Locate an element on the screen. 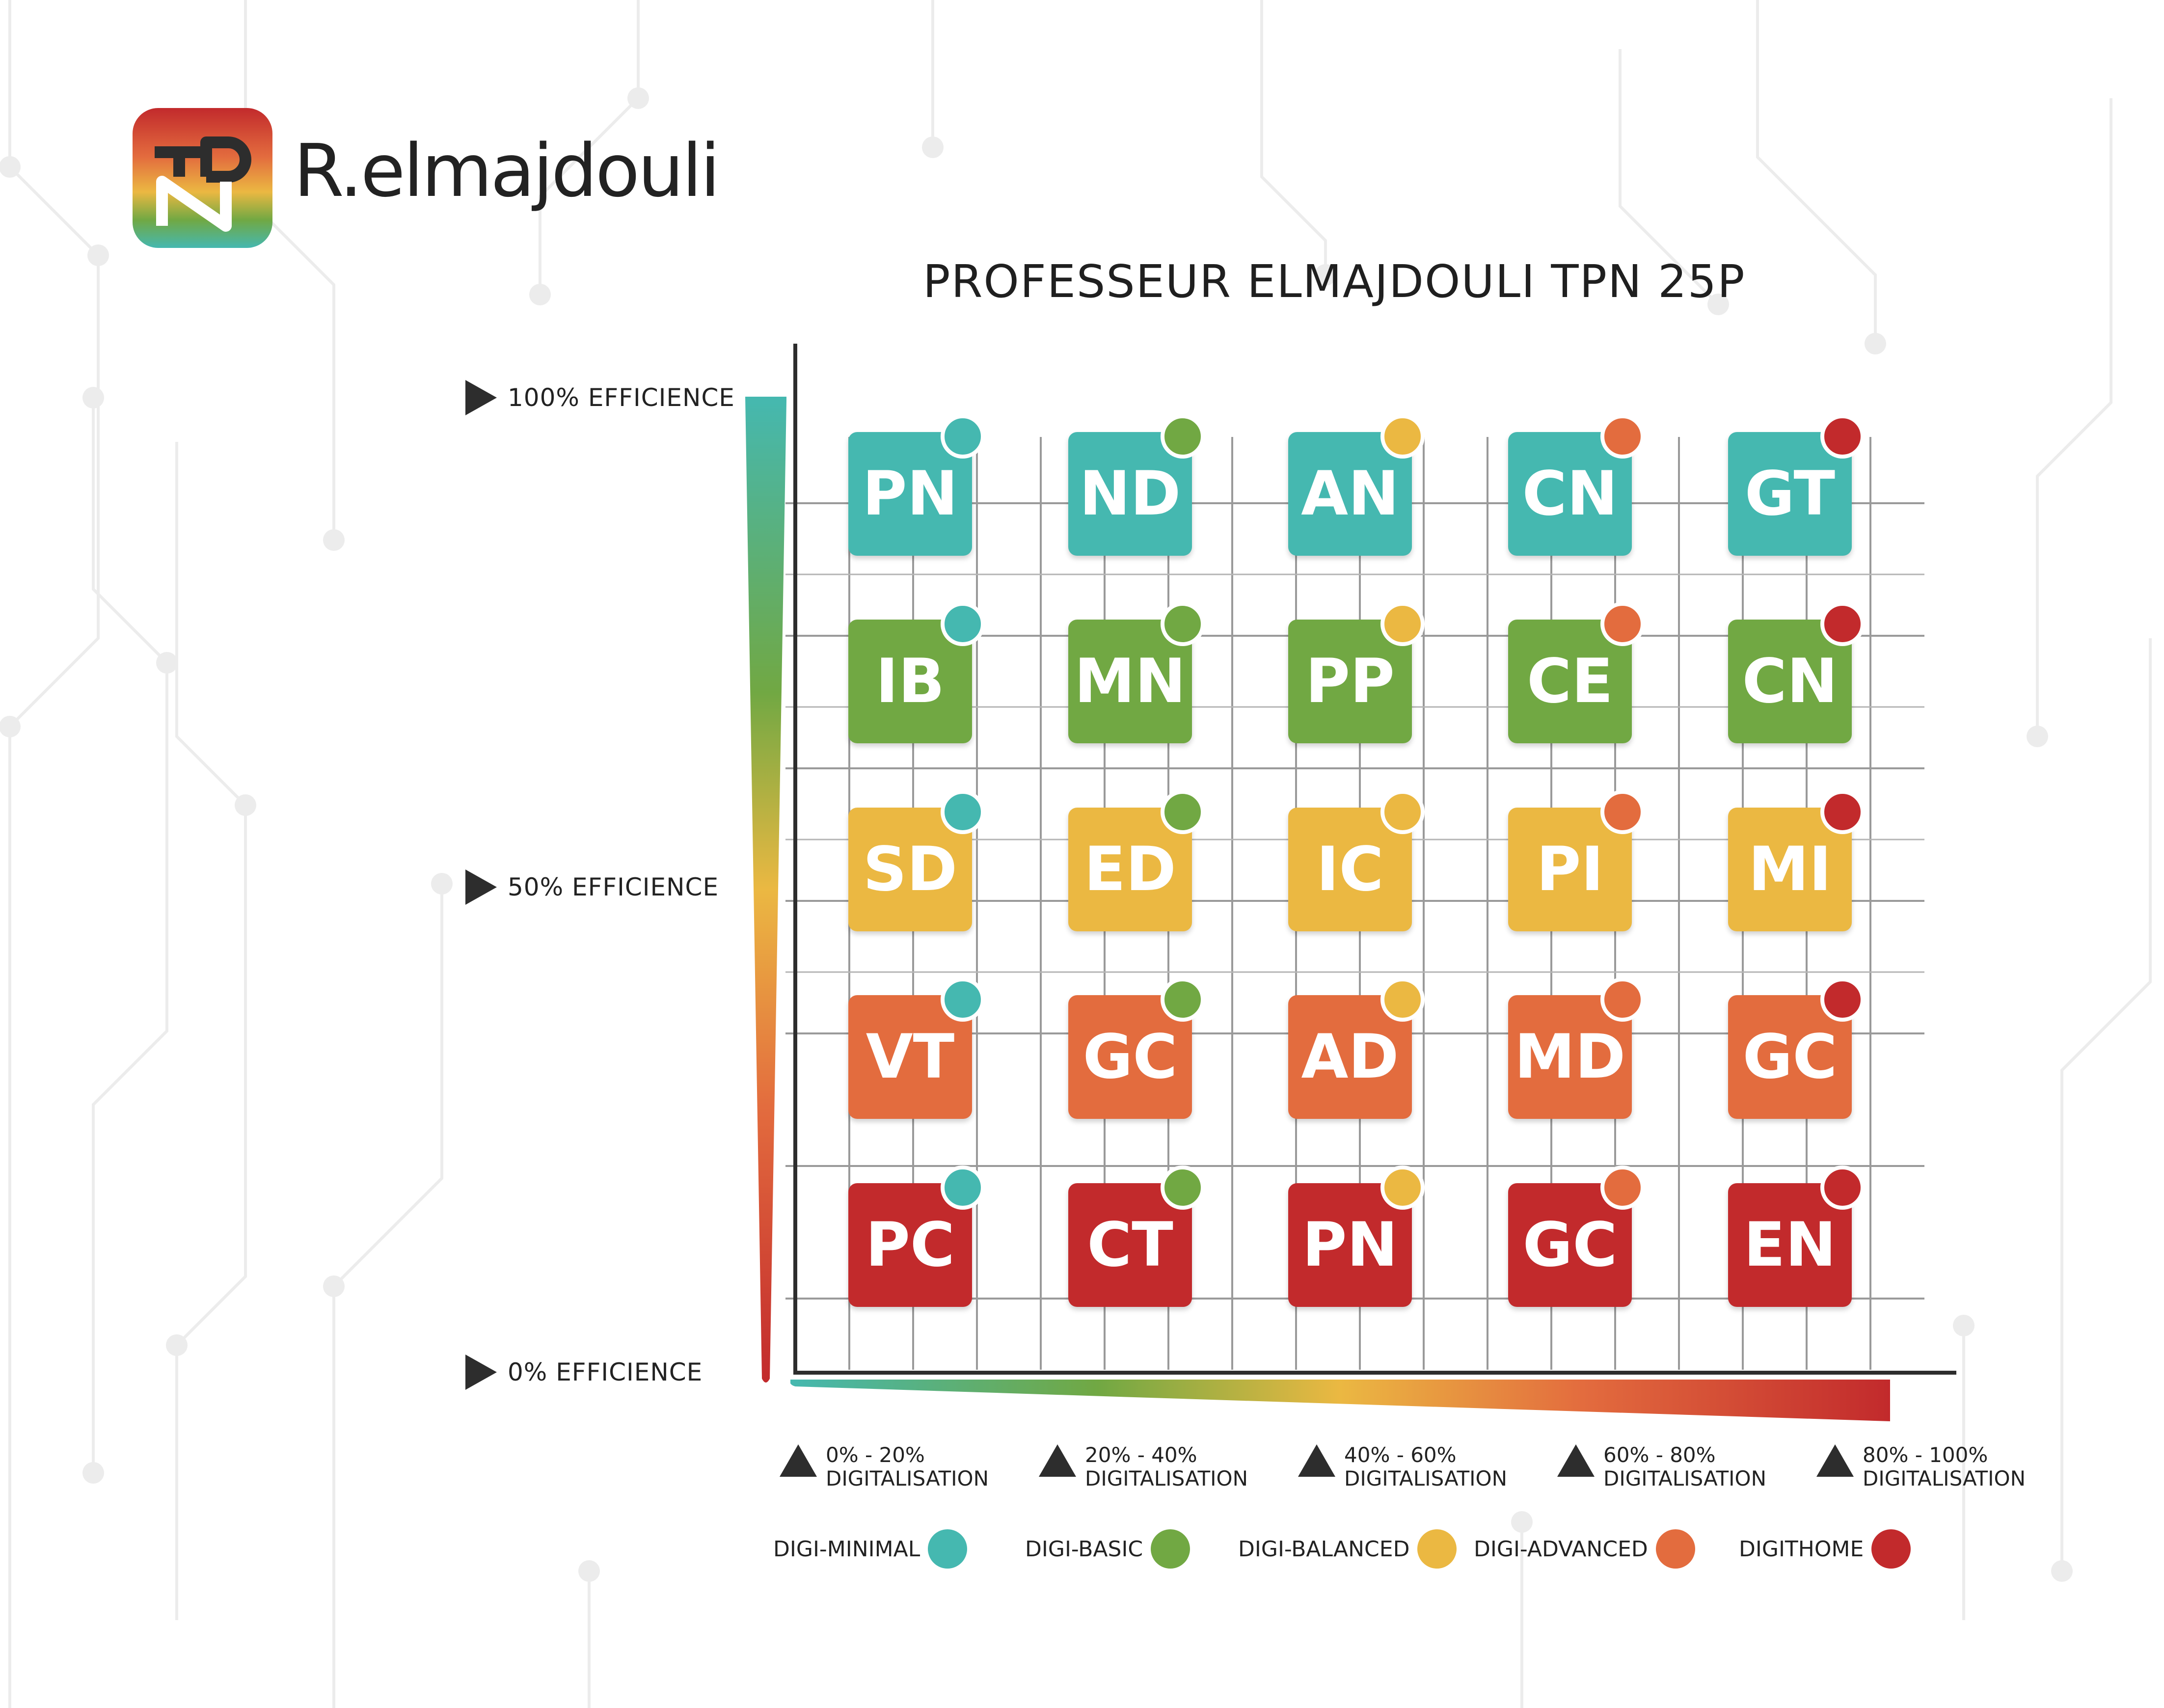 Image resolution: width=2164 pixels, height=1708 pixels. matrix-tile: SD is located at coordinates (910, 869).